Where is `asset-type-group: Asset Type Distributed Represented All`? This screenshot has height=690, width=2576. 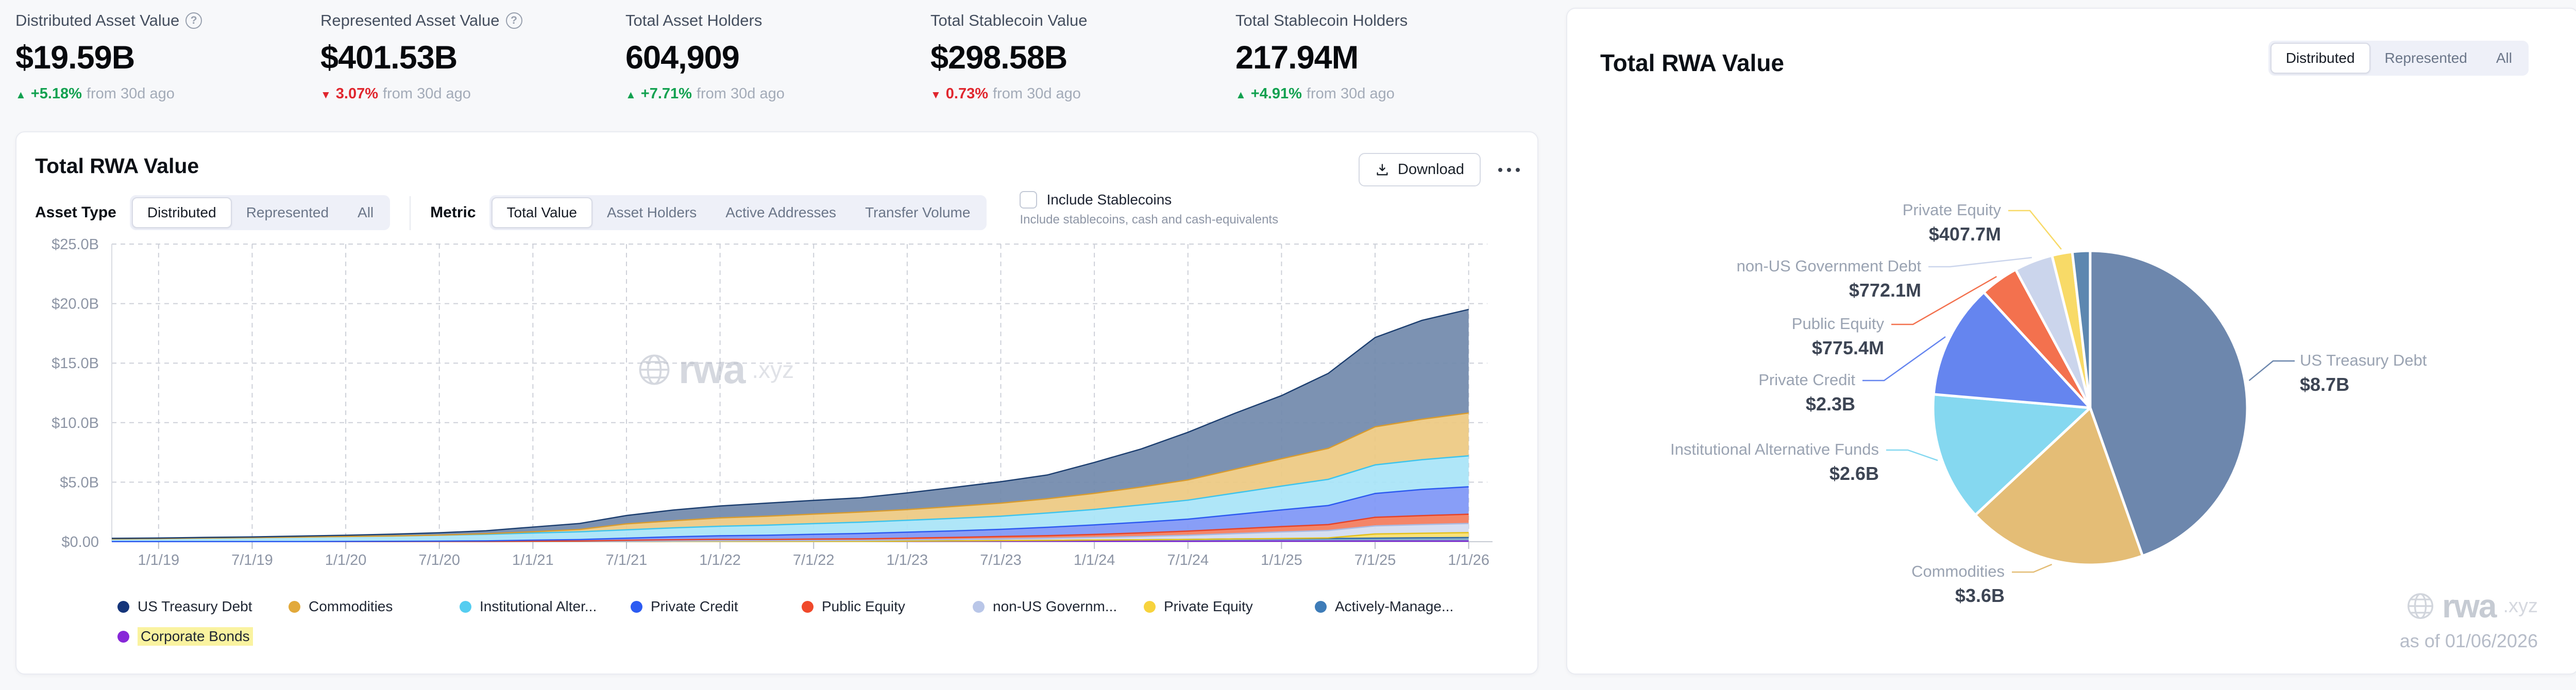 asset-type-group: Asset Type Distributed Represented All is located at coordinates (213, 213).